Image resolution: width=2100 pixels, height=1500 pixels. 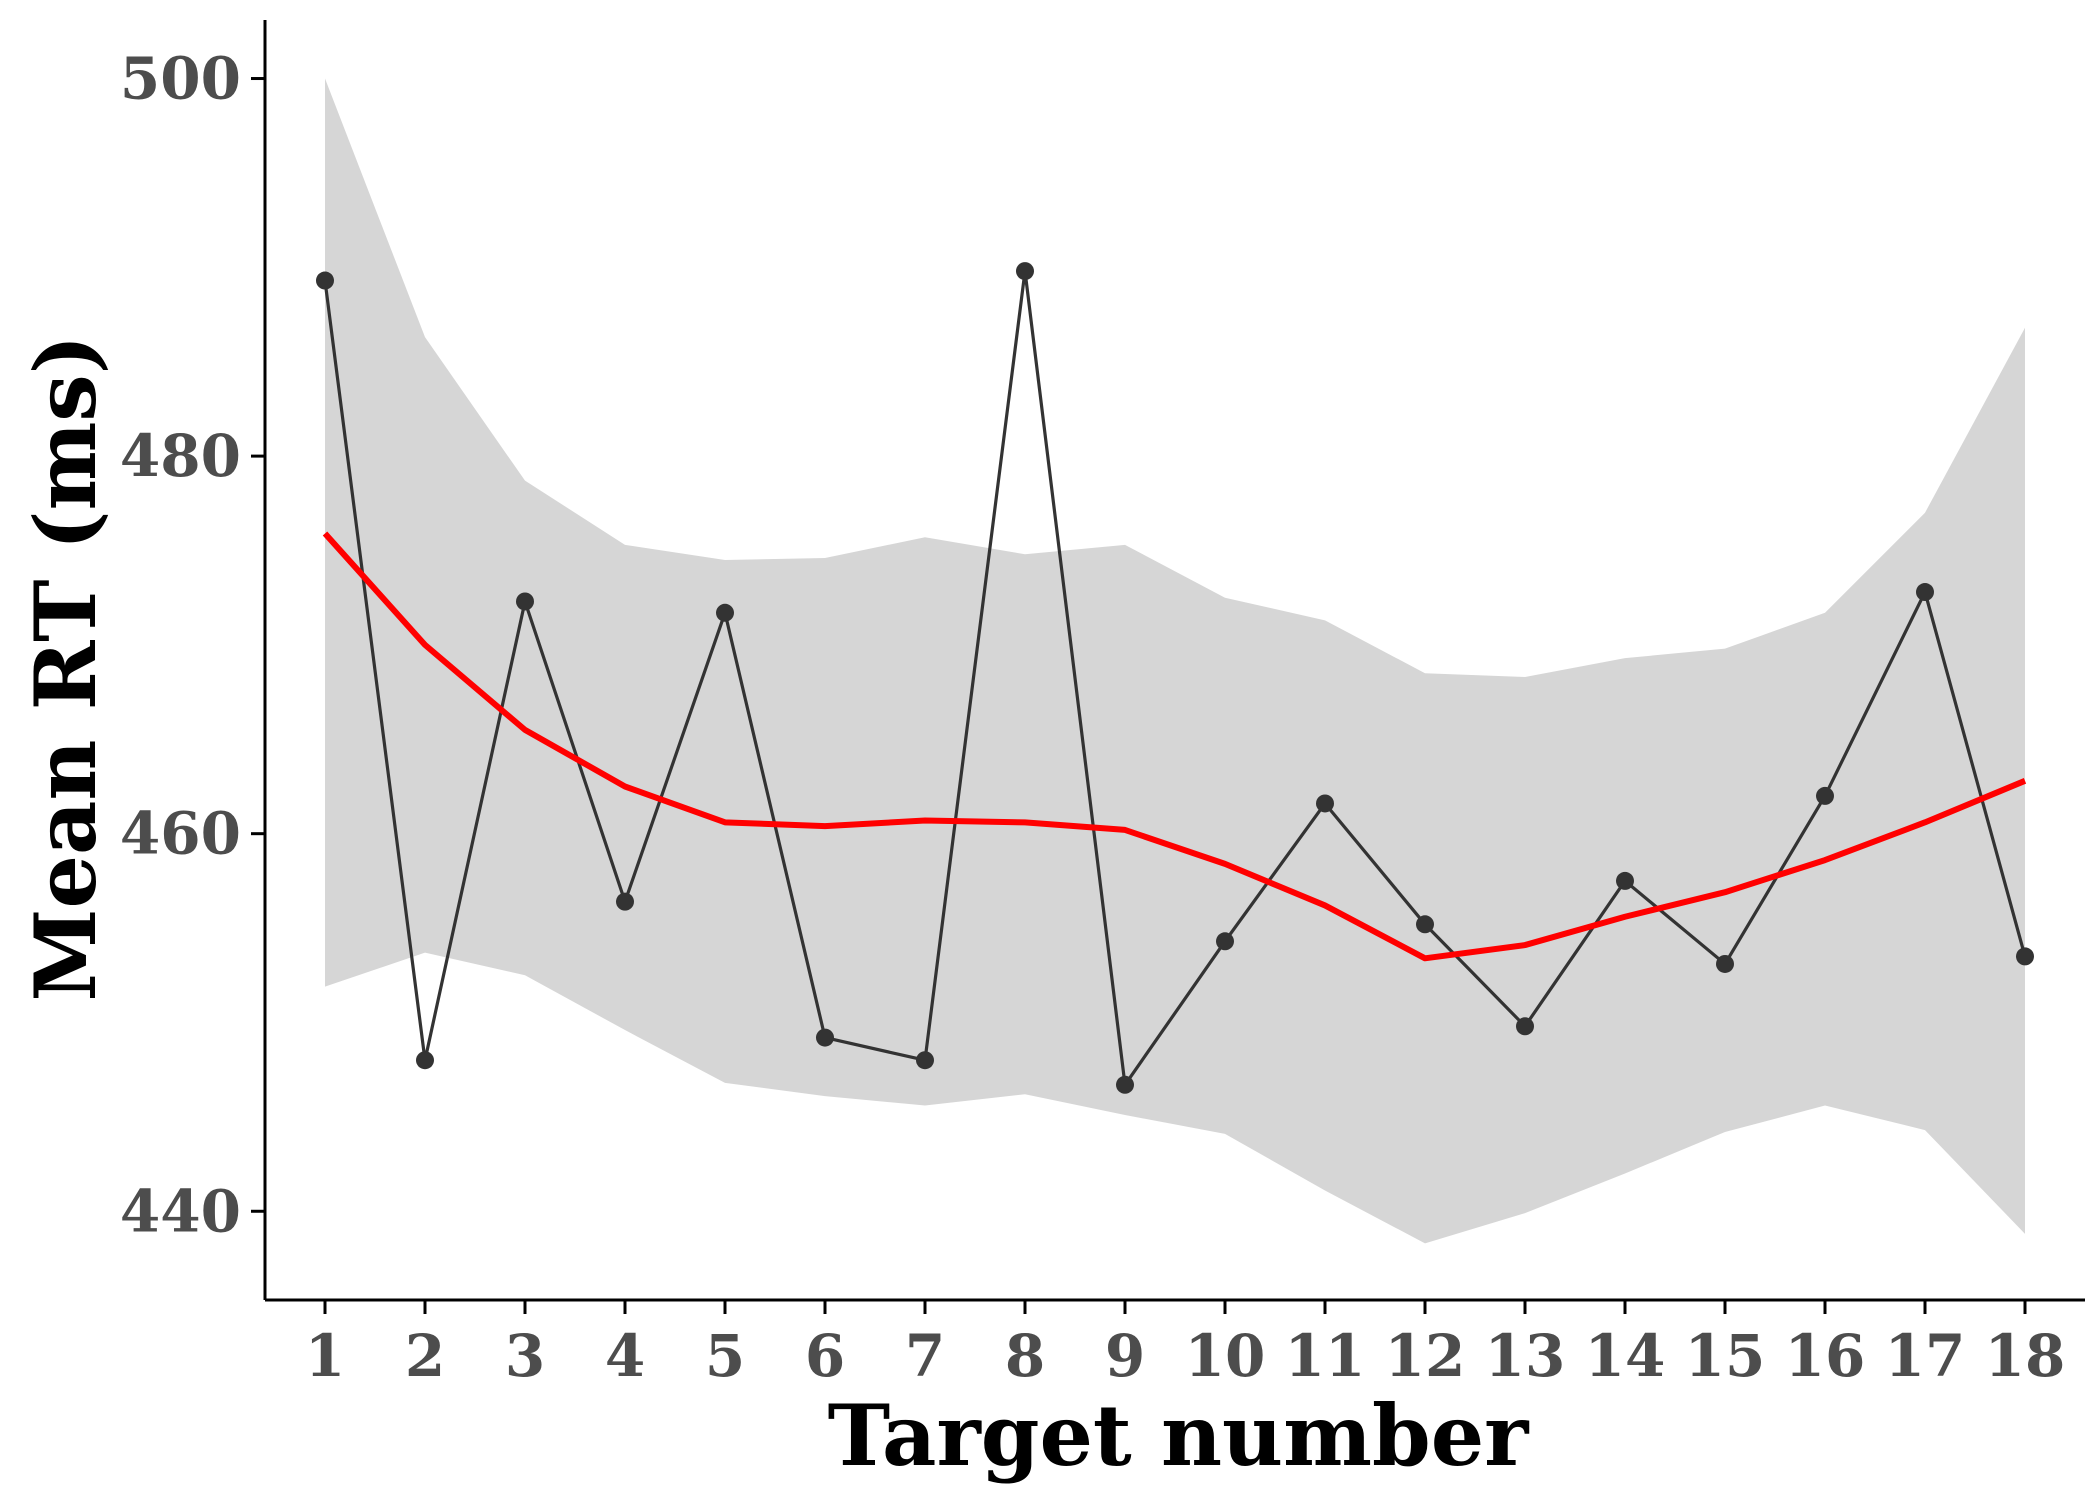 What do you see at coordinates (425, 1356) in the screenshot?
I see `x-tick-label-2: 2` at bounding box center [425, 1356].